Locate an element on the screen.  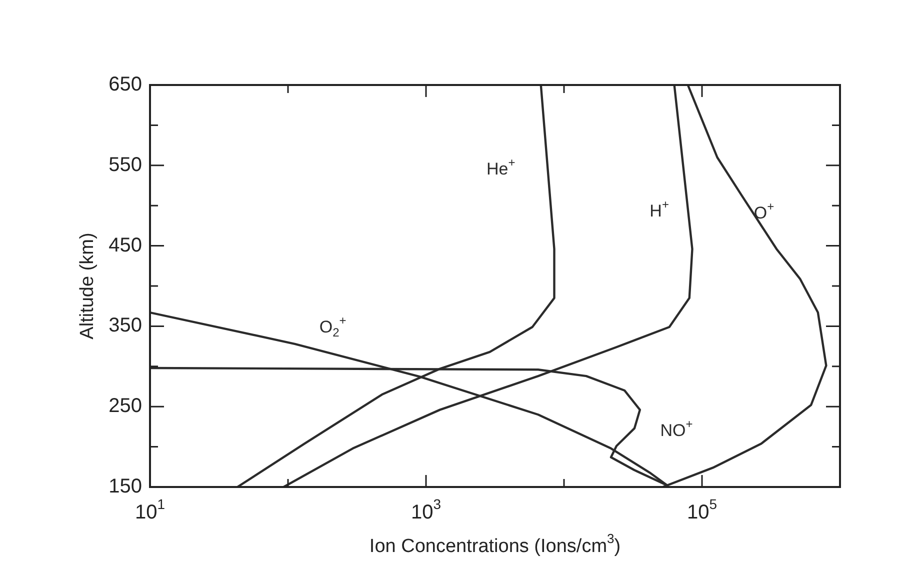
series-label: O+ is located at coordinates (764, 211).